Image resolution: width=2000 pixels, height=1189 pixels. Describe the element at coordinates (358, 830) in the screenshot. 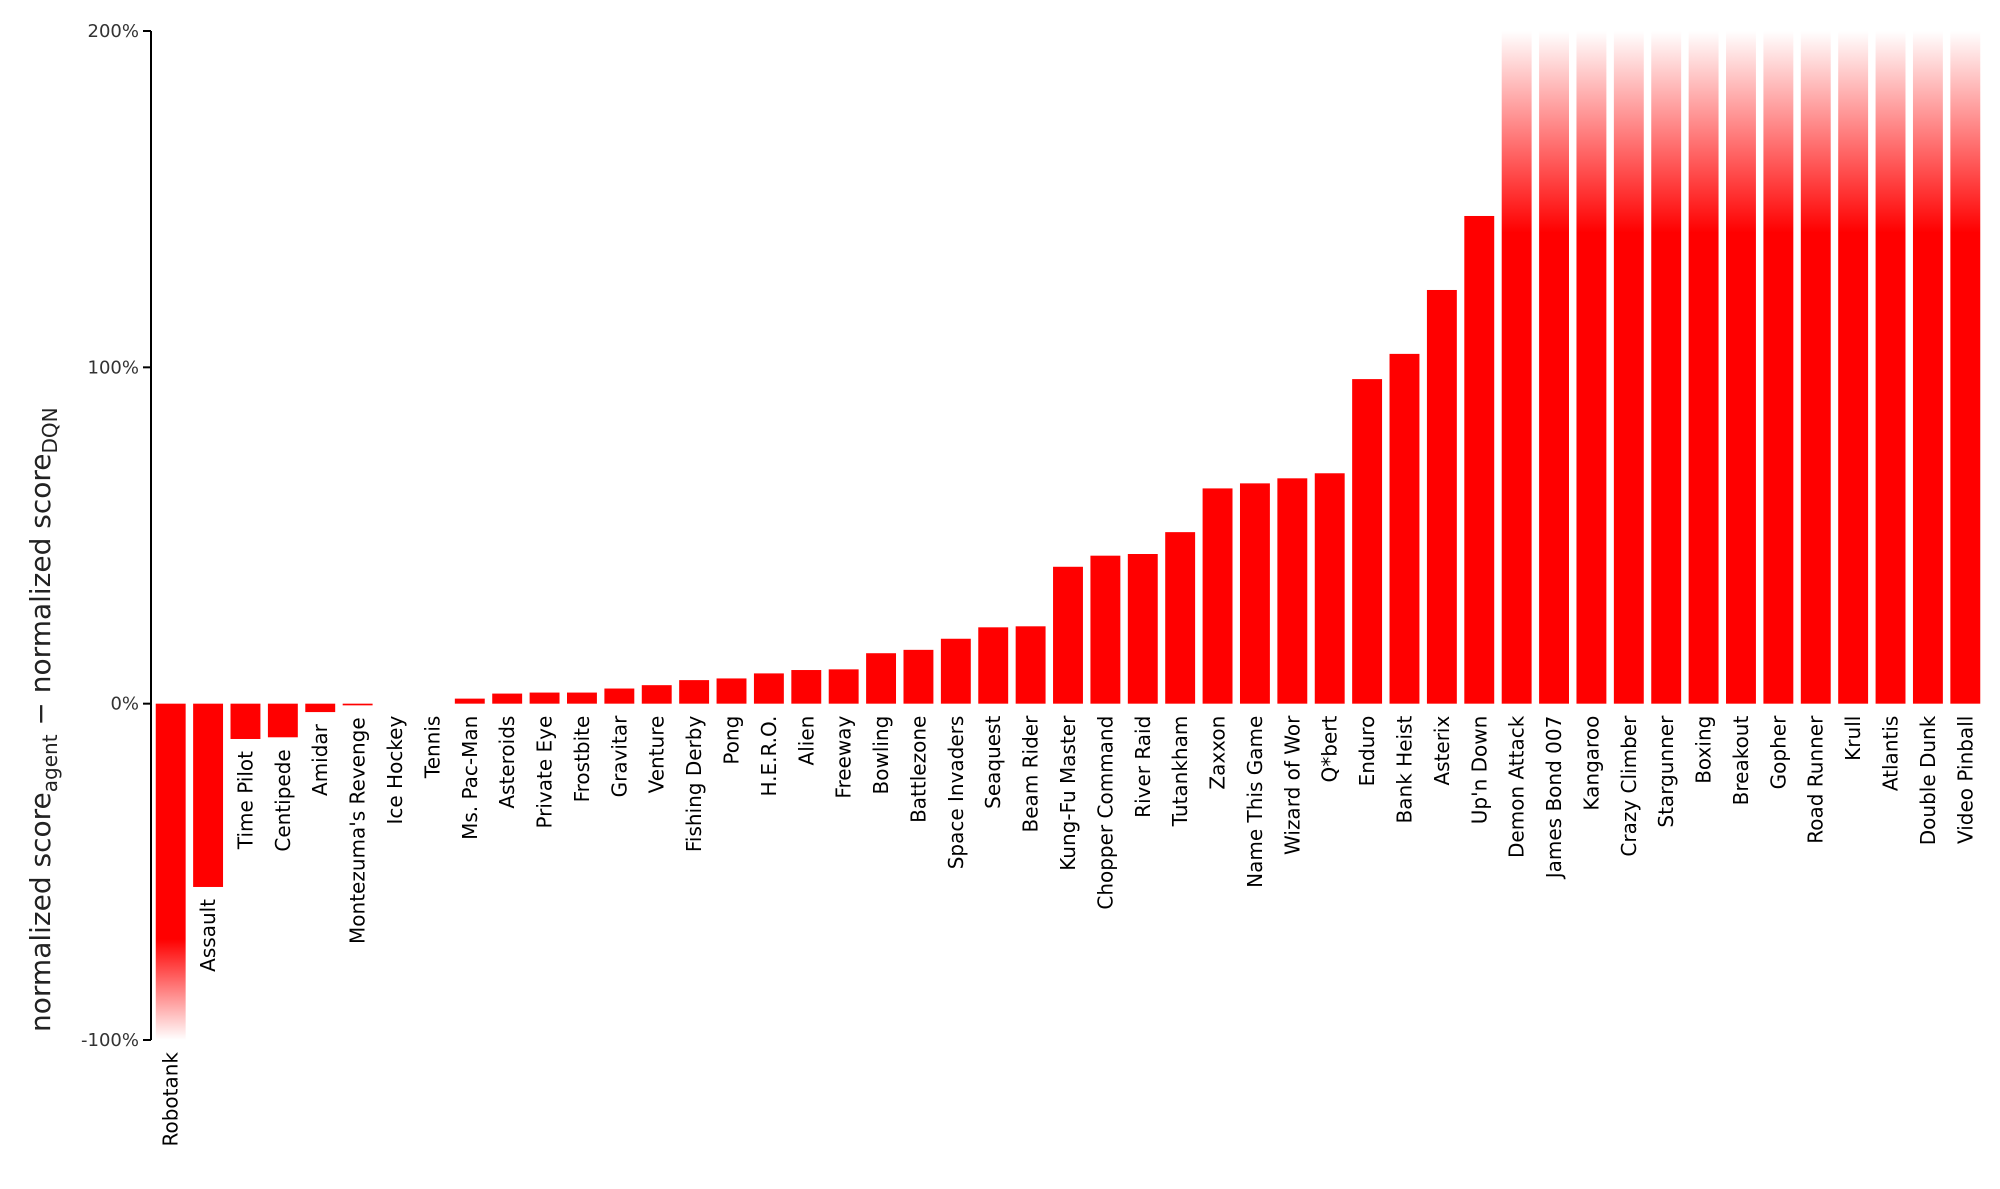

I see `category-label-5: Montezuma's Revenge` at that location.